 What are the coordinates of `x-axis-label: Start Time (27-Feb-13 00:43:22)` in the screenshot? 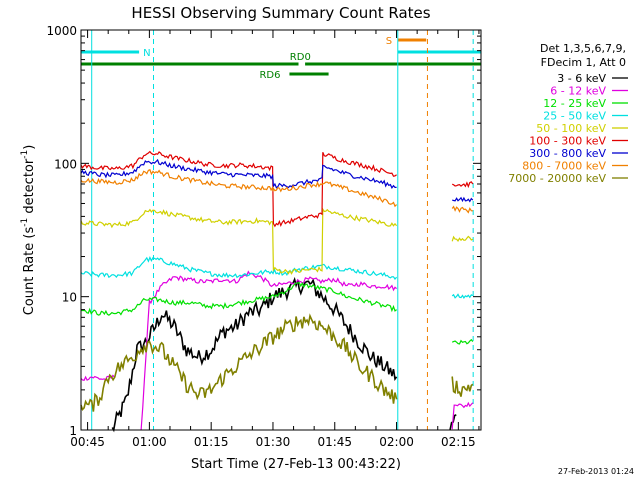 It's located at (296, 464).